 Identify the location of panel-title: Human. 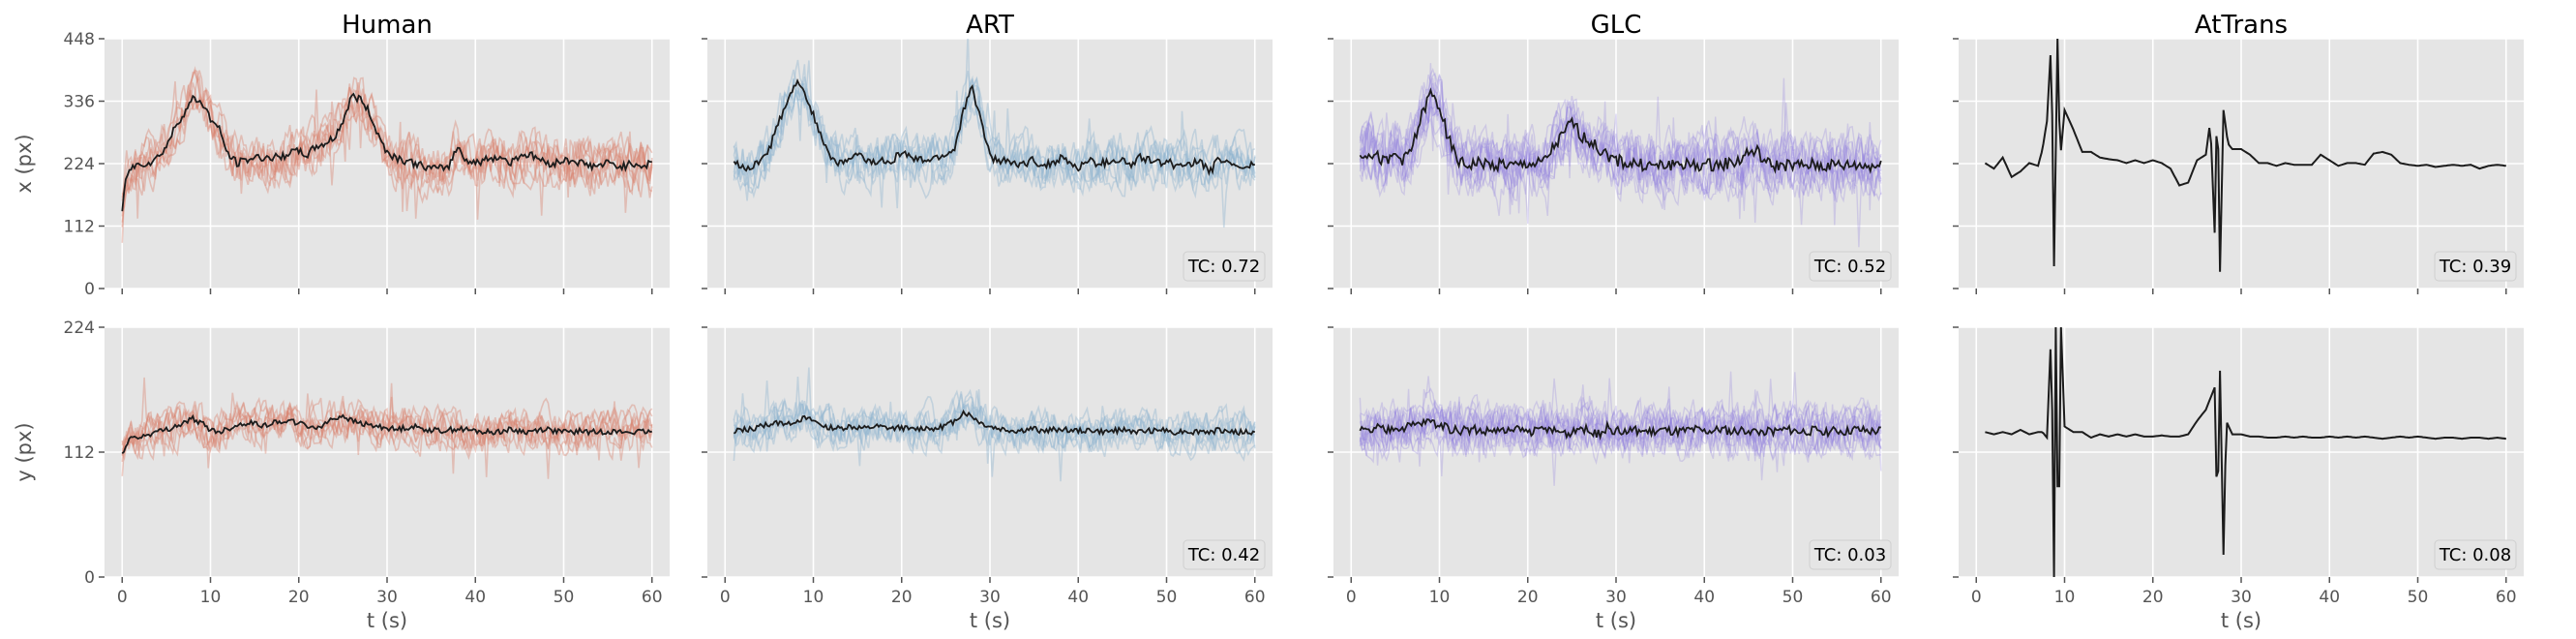
(387, 25).